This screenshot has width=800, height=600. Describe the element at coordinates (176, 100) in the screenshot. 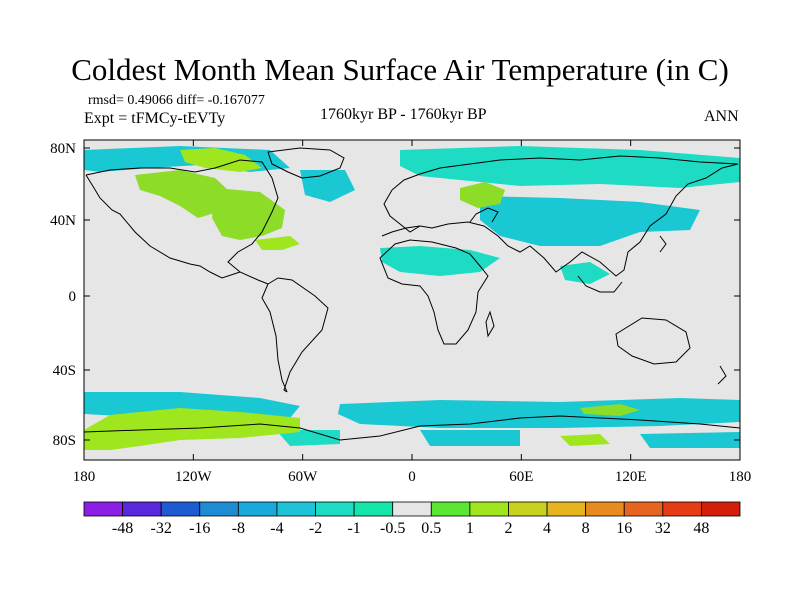

I see `rmsd-diff-stats: rmsd= 0.49066 diff= -0.167077` at that location.